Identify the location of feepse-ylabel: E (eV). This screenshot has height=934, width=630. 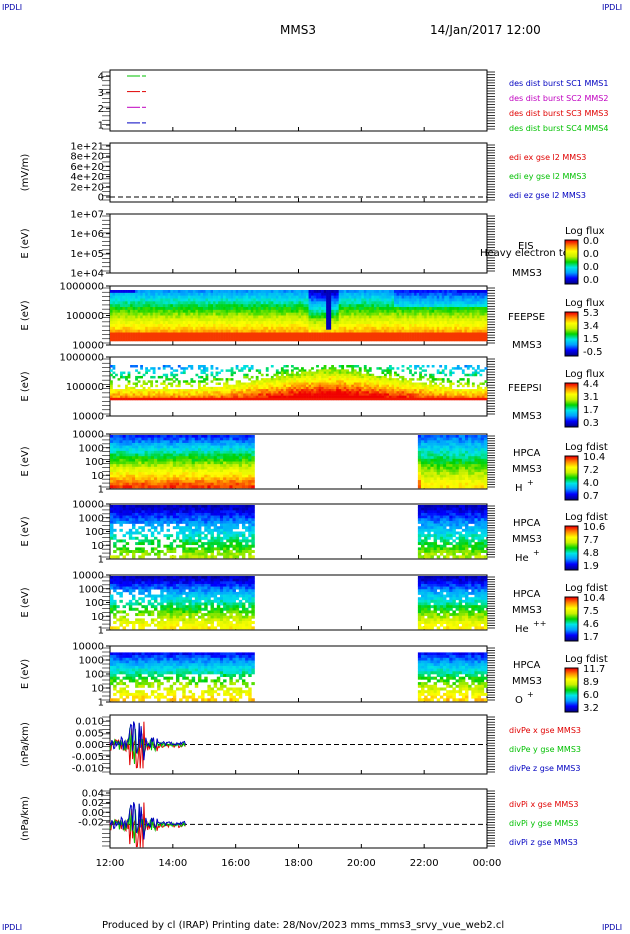
(25, 315).